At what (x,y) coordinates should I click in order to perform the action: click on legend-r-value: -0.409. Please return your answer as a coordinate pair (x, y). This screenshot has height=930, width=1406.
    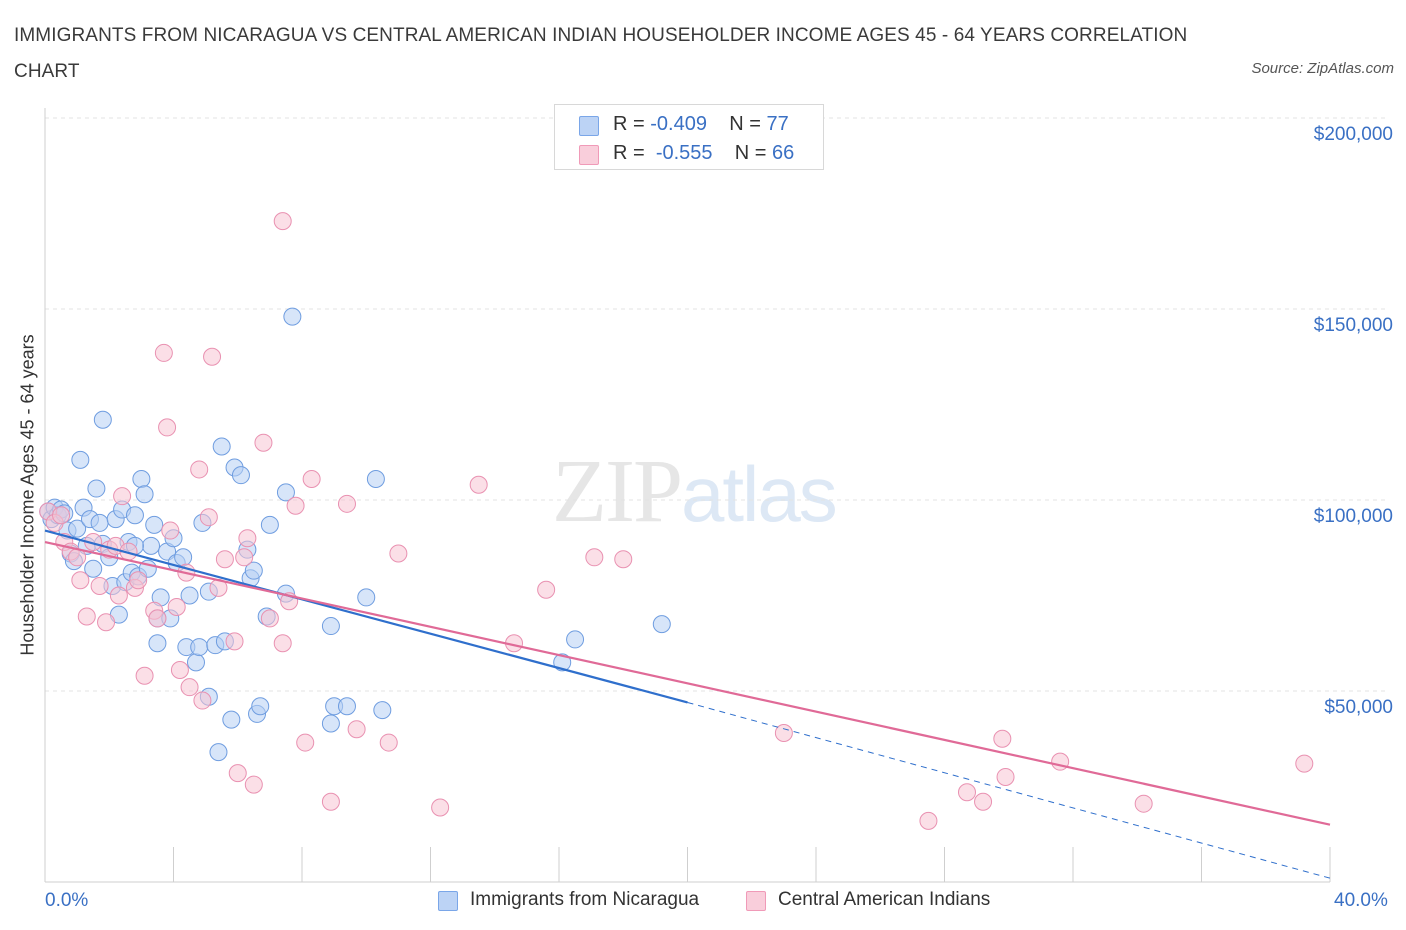
    Looking at the image, I should click on (678, 124).